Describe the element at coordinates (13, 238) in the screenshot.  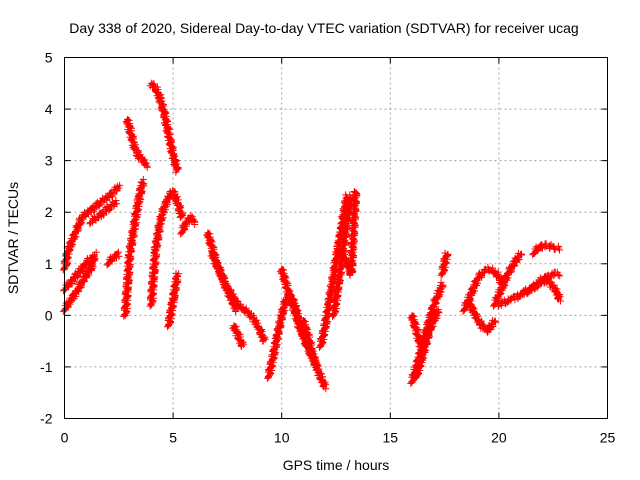
I see `y-axis-label: SDTVAR / TECUs` at that location.